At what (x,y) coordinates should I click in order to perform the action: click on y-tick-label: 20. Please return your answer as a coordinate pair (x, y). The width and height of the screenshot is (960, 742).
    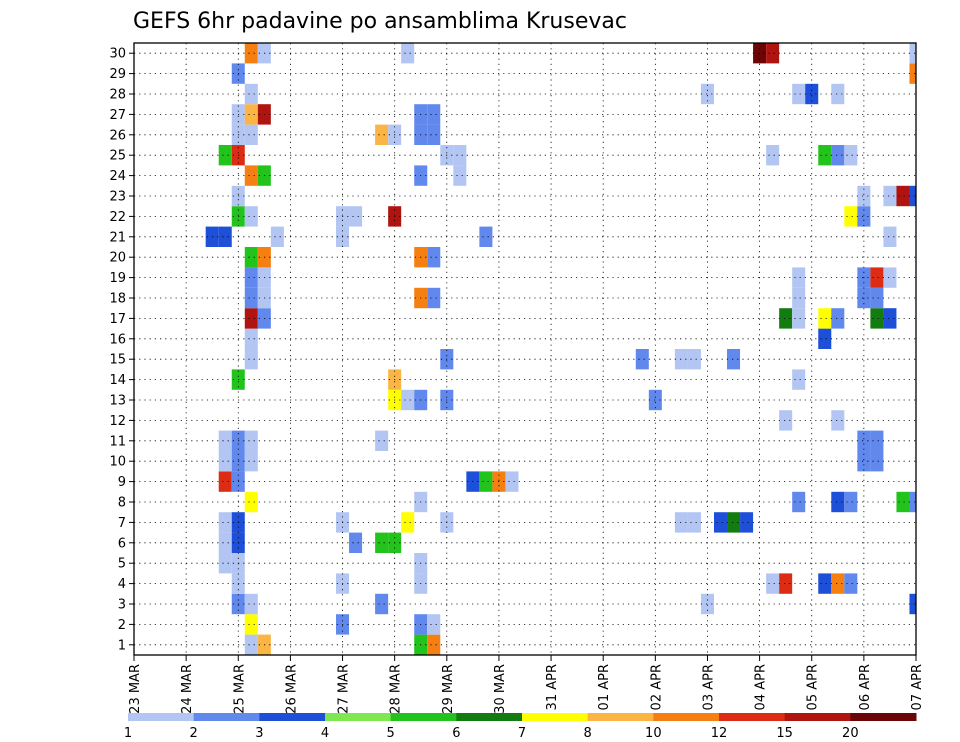
    Looking at the image, I should click on (117, 258).